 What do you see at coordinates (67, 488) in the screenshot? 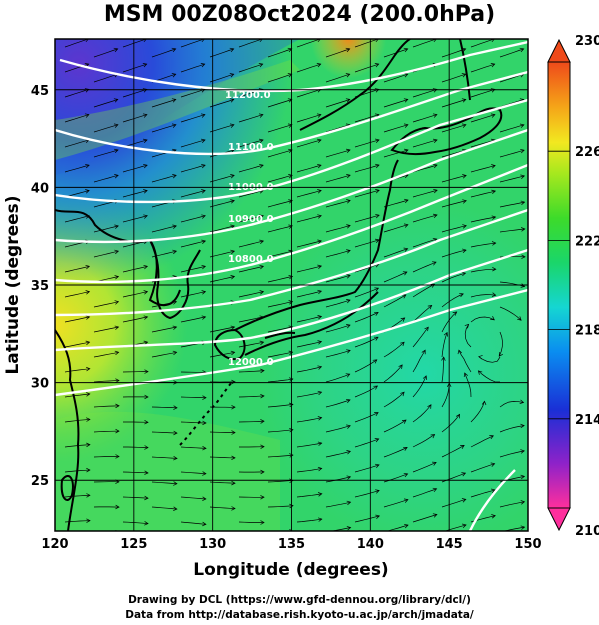
I see `coast-taiwan` at bounding box center [67, 488].